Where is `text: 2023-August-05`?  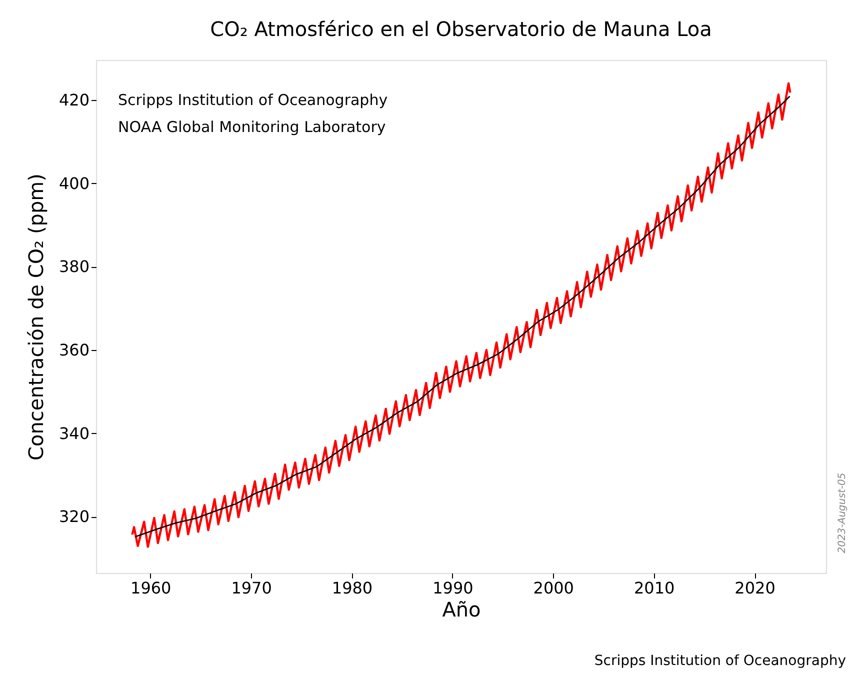
text: 2023-August-05 is located at coordinates (842, 513).